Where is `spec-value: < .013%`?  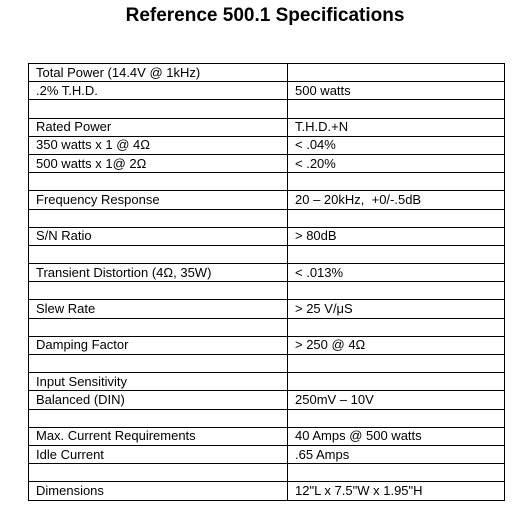
spec-value: < .013% is located at coordinates (396, 273).